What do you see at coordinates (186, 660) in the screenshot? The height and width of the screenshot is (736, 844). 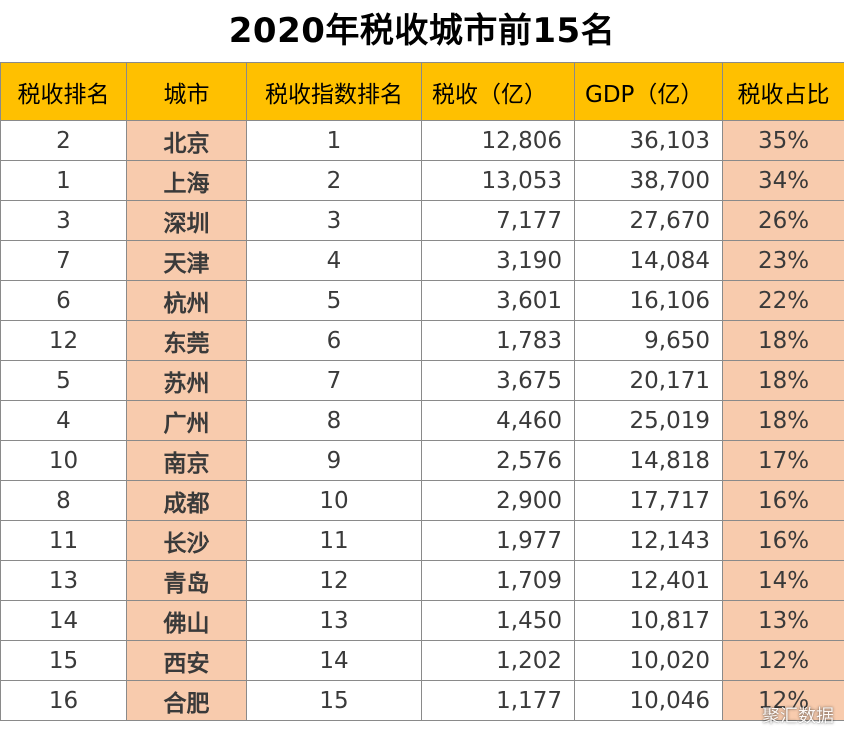 I see `cell-city: 西安` at bounding box center [186, 660].